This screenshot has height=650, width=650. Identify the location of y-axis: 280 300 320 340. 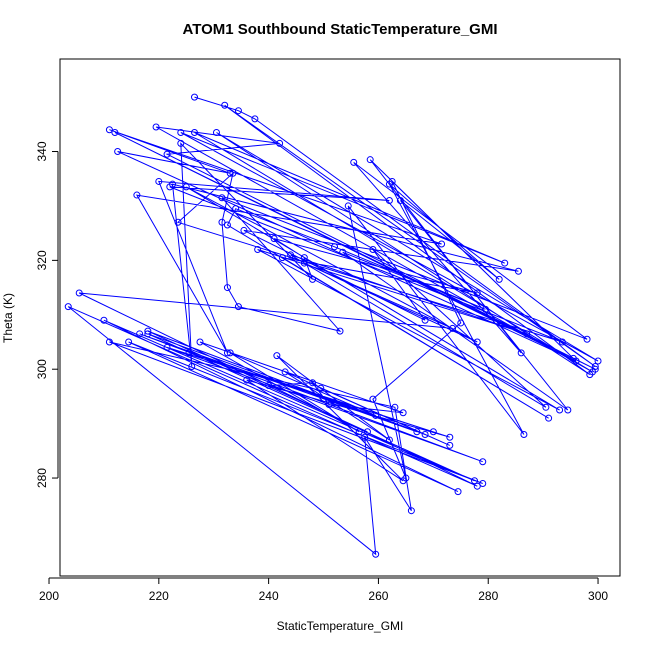
(47, 314).